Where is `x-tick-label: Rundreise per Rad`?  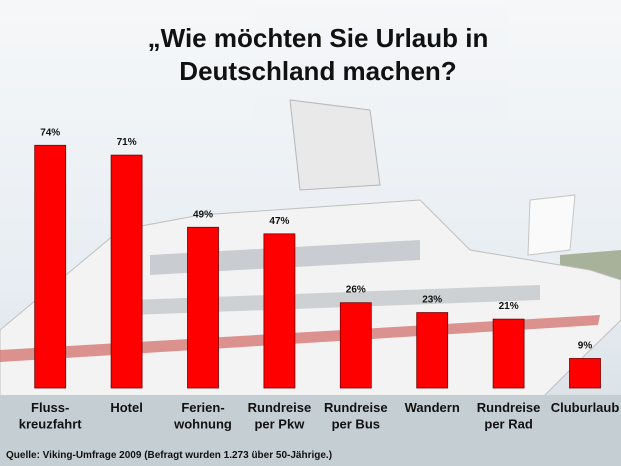 x-tick-label: Rundreise per Rad is located at coordinates (509, 416).